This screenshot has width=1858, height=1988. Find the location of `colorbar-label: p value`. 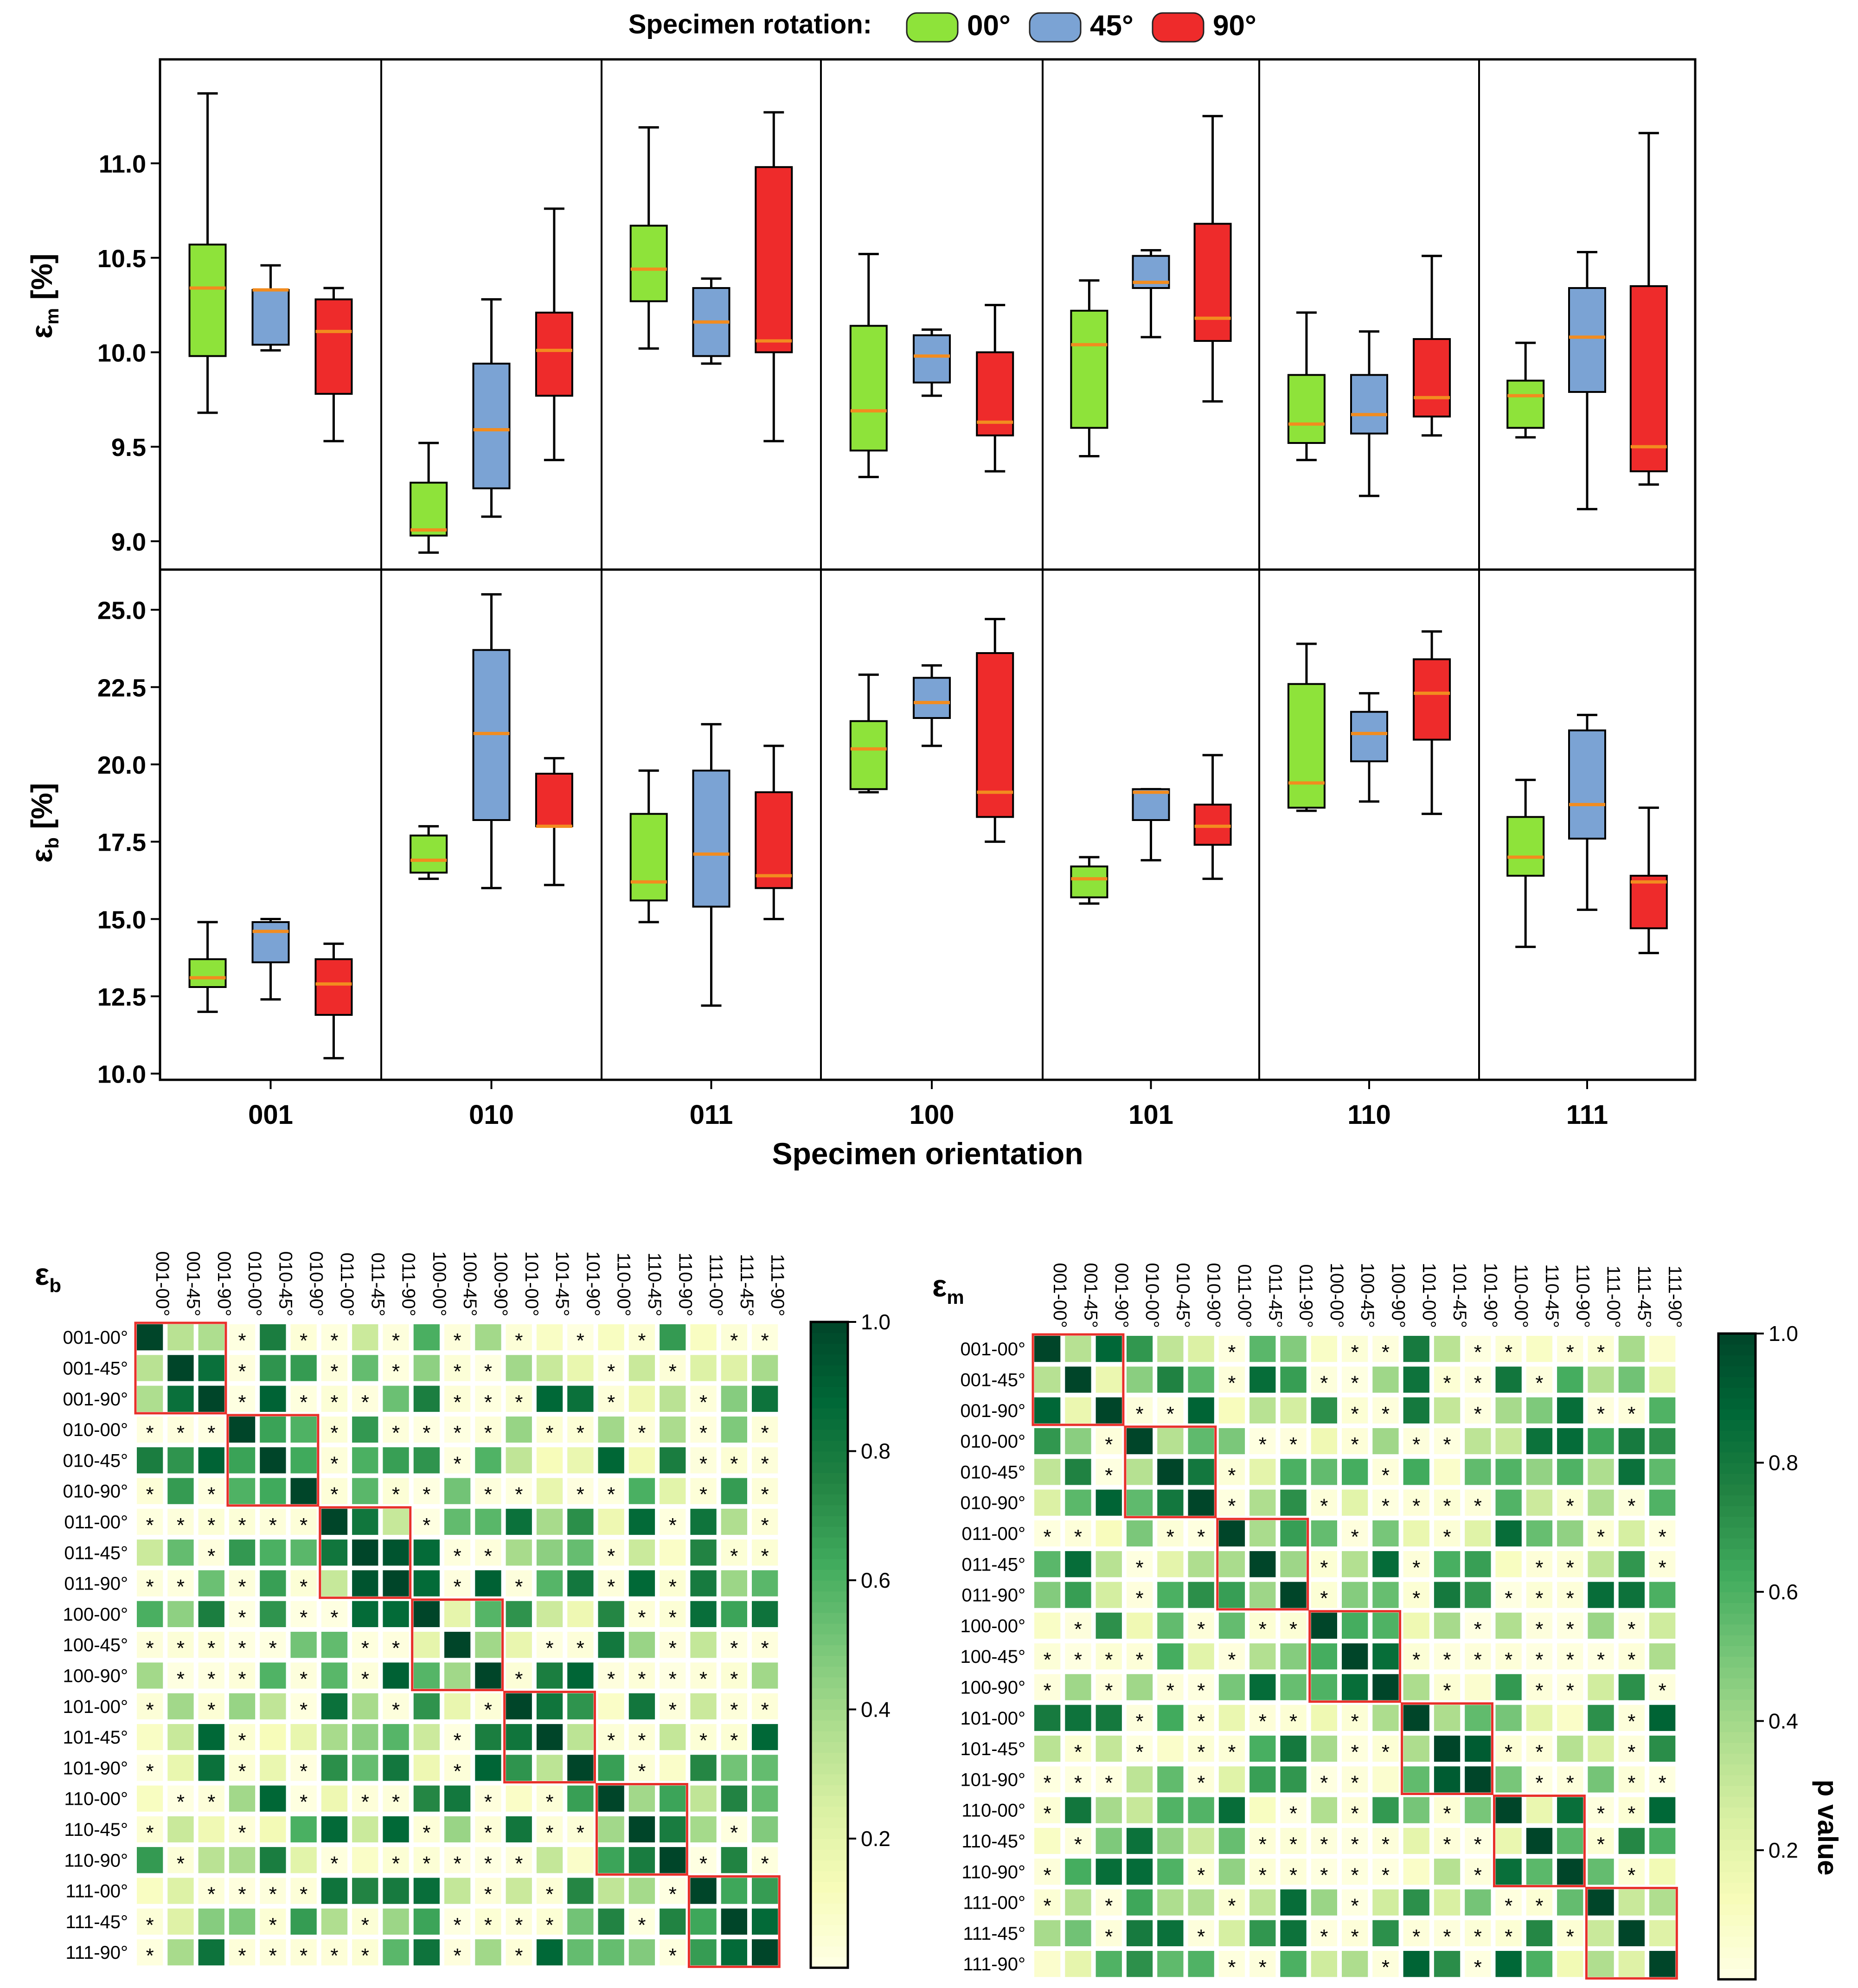

colorbar-label: p value is located at coordinates (1828, 1828).